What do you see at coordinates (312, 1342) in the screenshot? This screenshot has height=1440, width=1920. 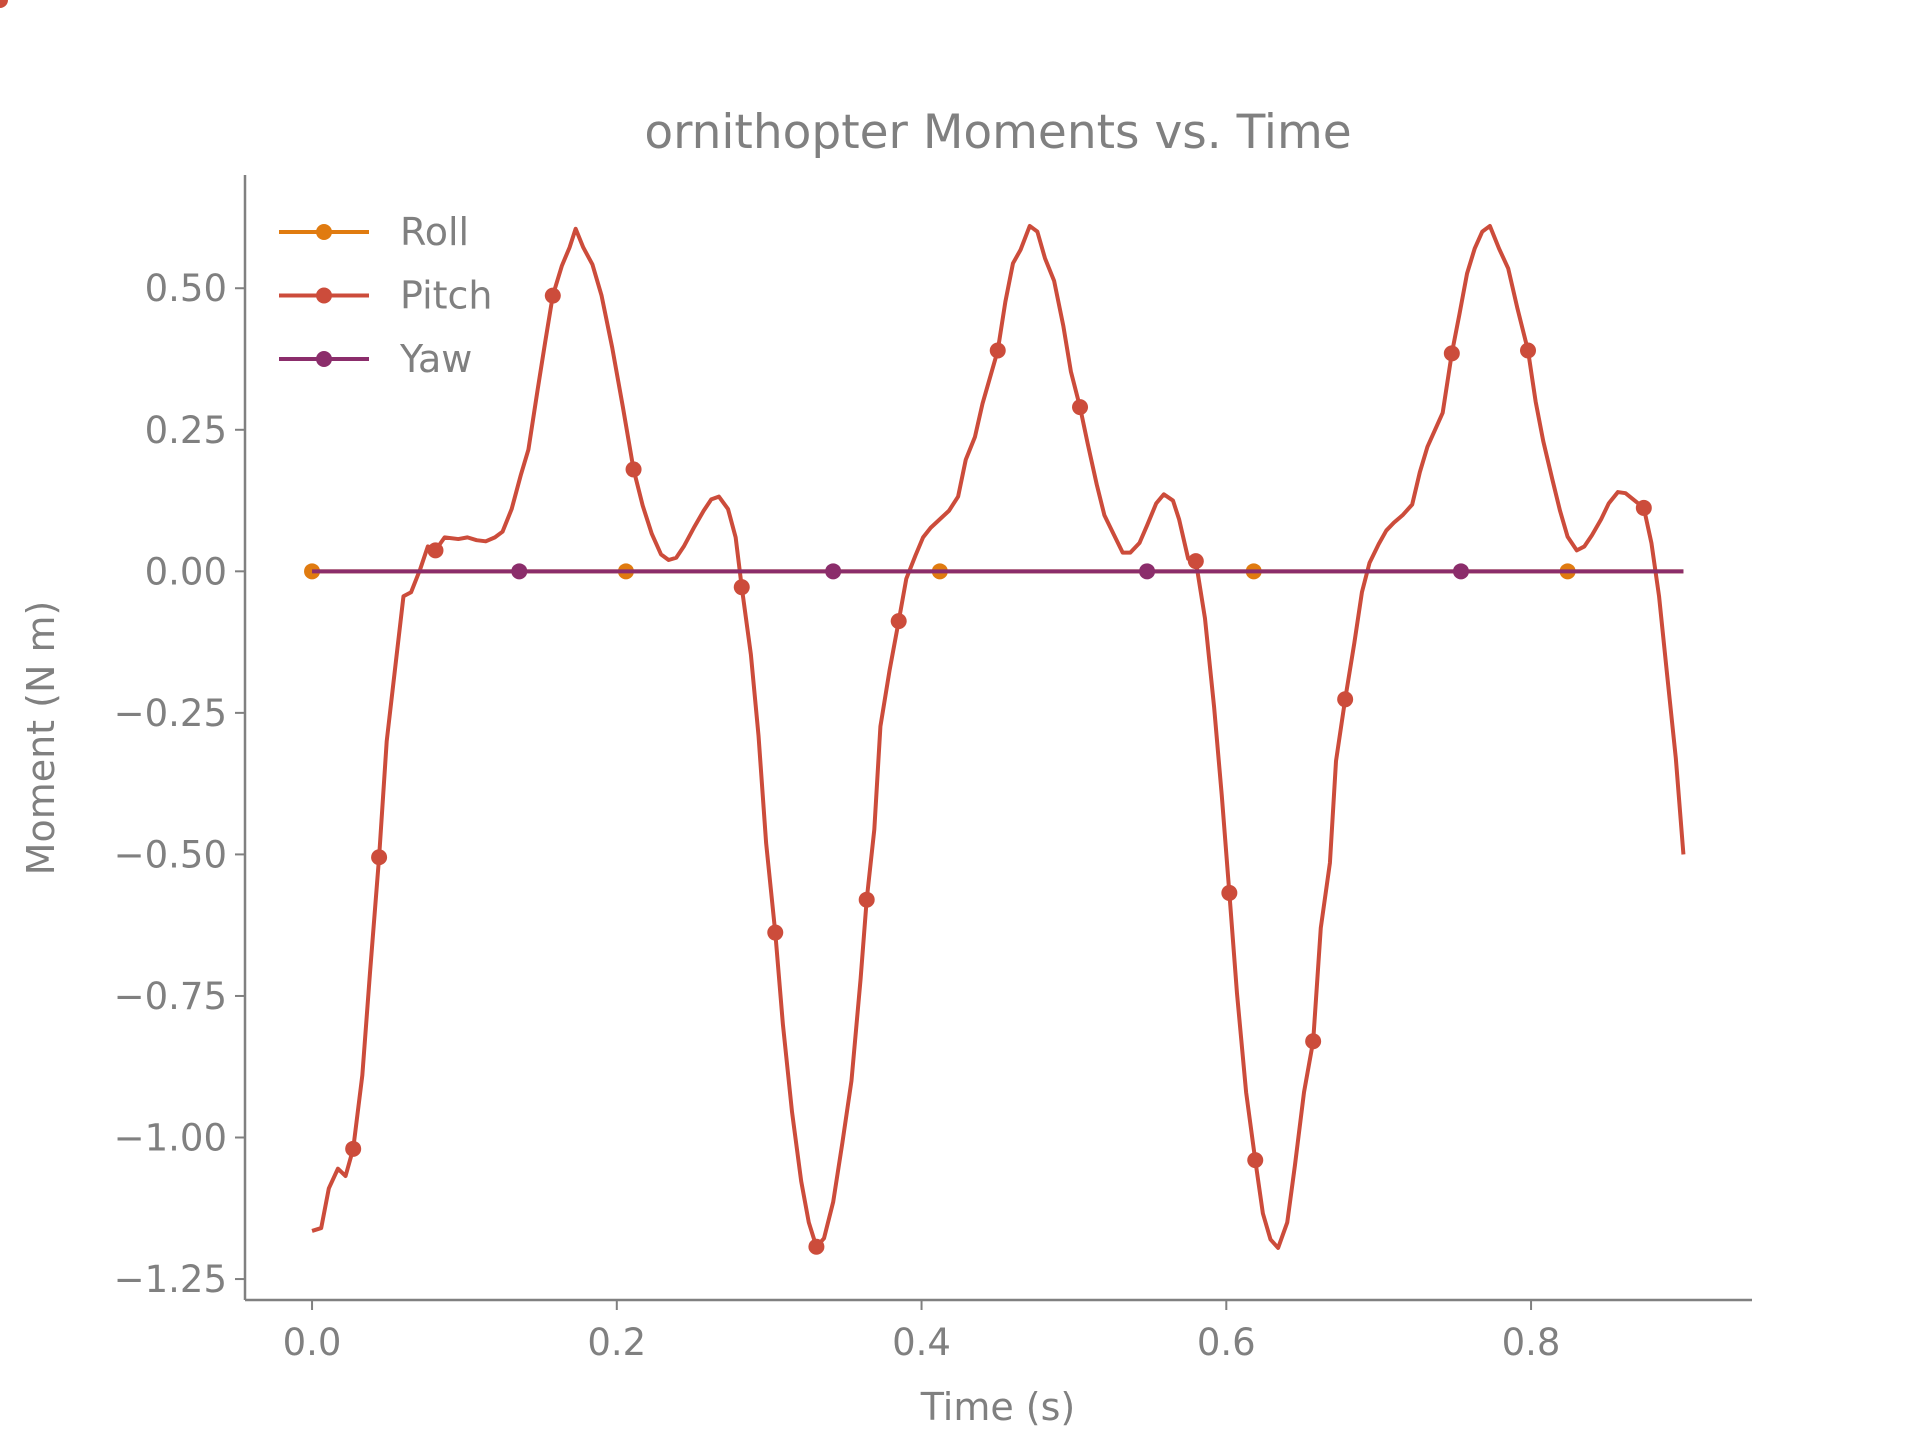 I see `x-tick-label: 0.0` at bounding box center [312, 1342].